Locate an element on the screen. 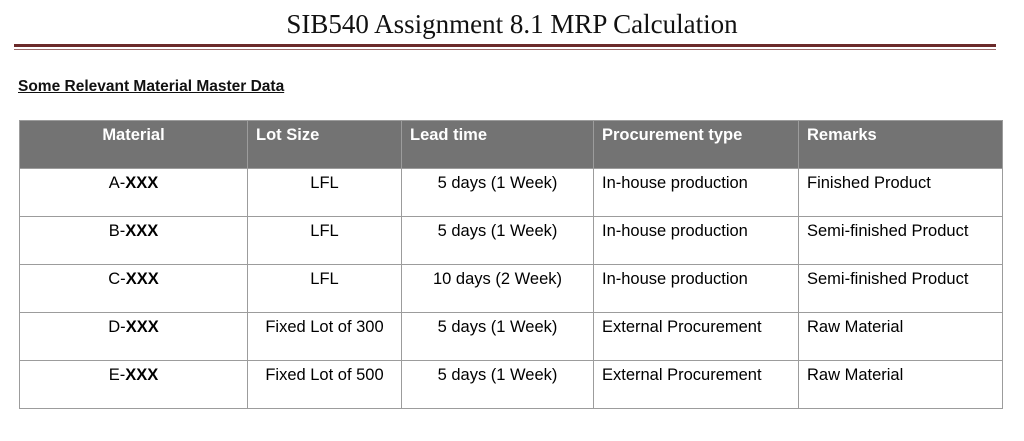  title-rule-thin is located at coordinates (505, 49).